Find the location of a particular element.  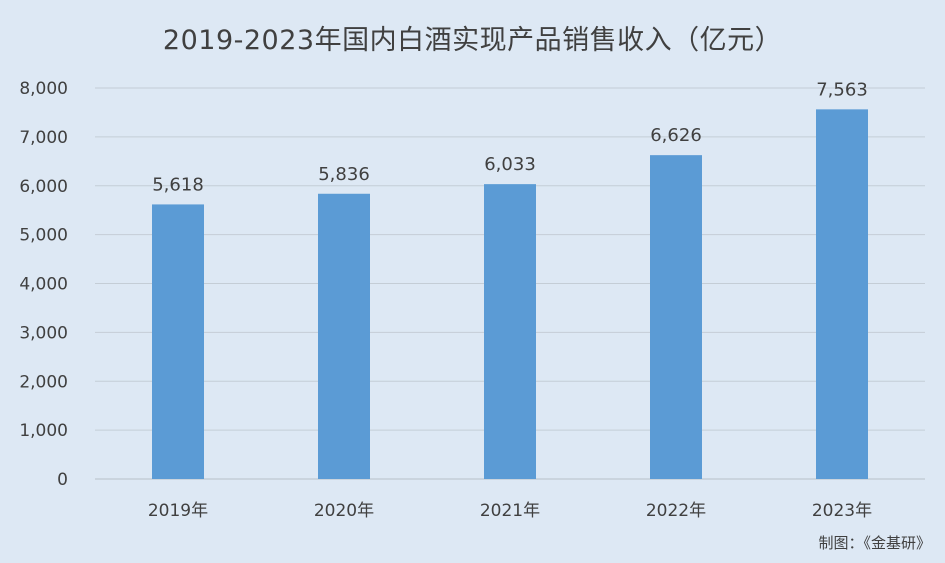

source-credit: 制图：《金基研》 is located at coordinates (874, 543).